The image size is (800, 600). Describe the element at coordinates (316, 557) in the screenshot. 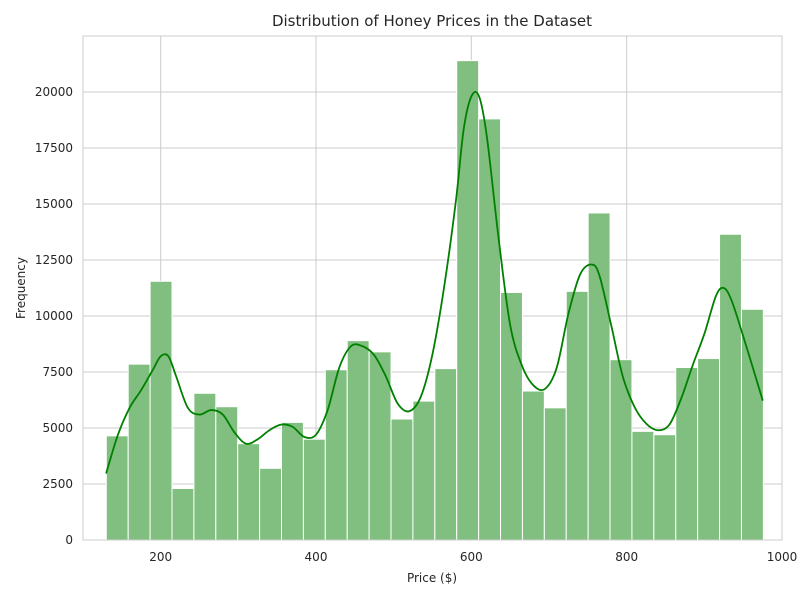

I see `x-tick-label: 400` at that location.